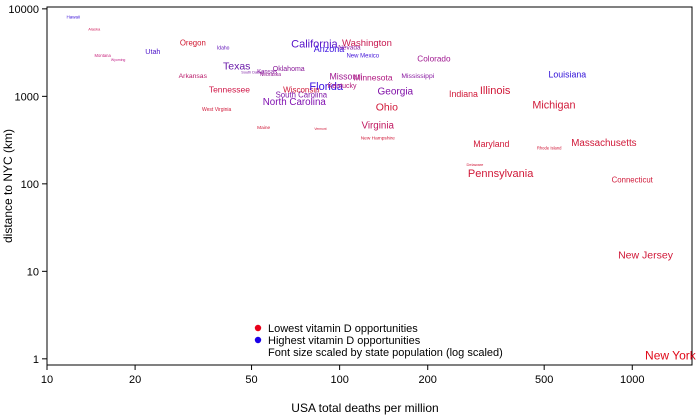 Image resolution: width=699 pixels, height=420 pixels. Describe the element at coordinates (387, 108) in the screenshot. I see `state-label: Ohio` at that location.